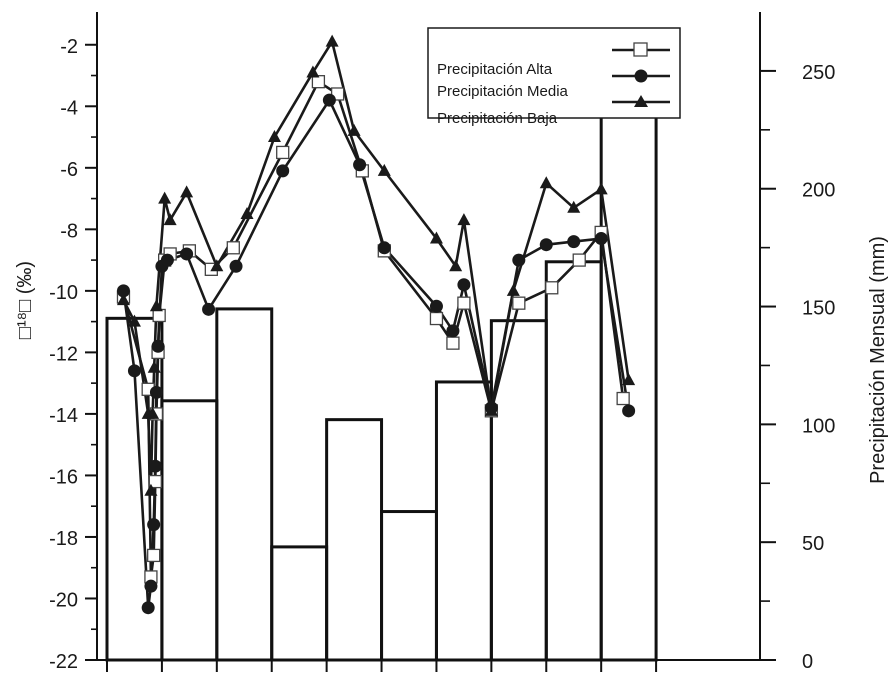 This screenshot has width=896, height=690. I want to click on left-tick-label: -22, so click(63, 662).